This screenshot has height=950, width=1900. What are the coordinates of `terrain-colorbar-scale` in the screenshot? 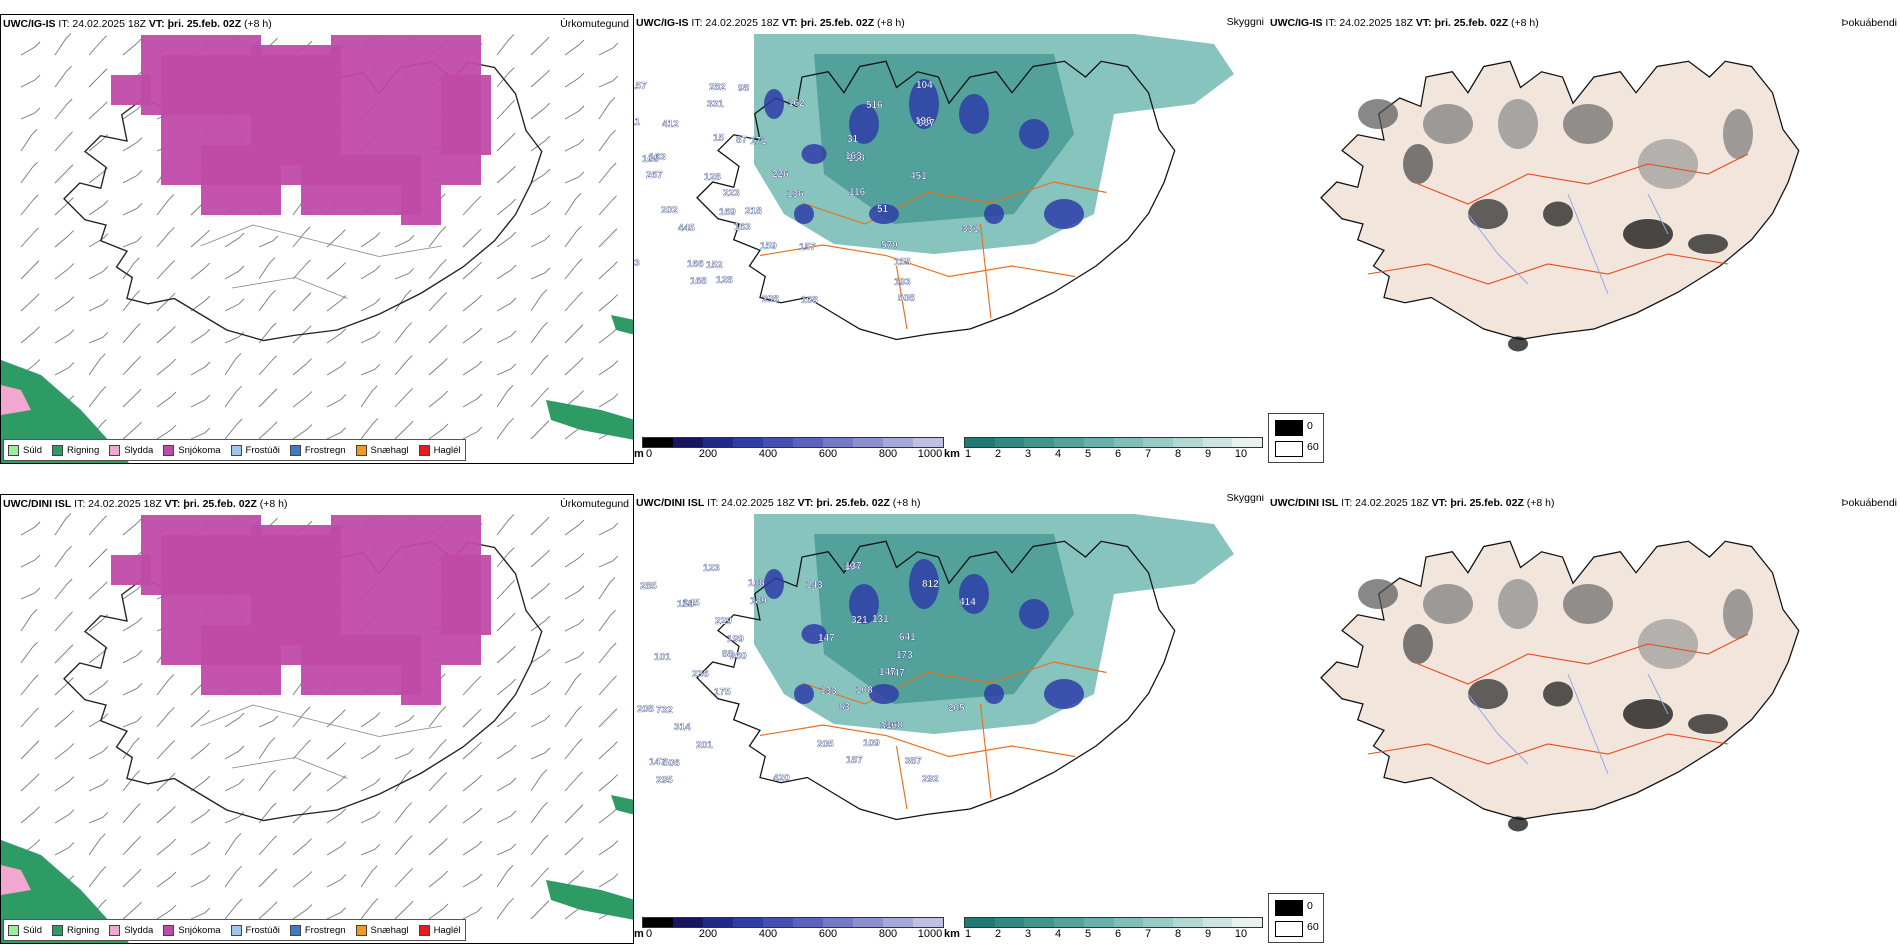 It's located at (793, 922).